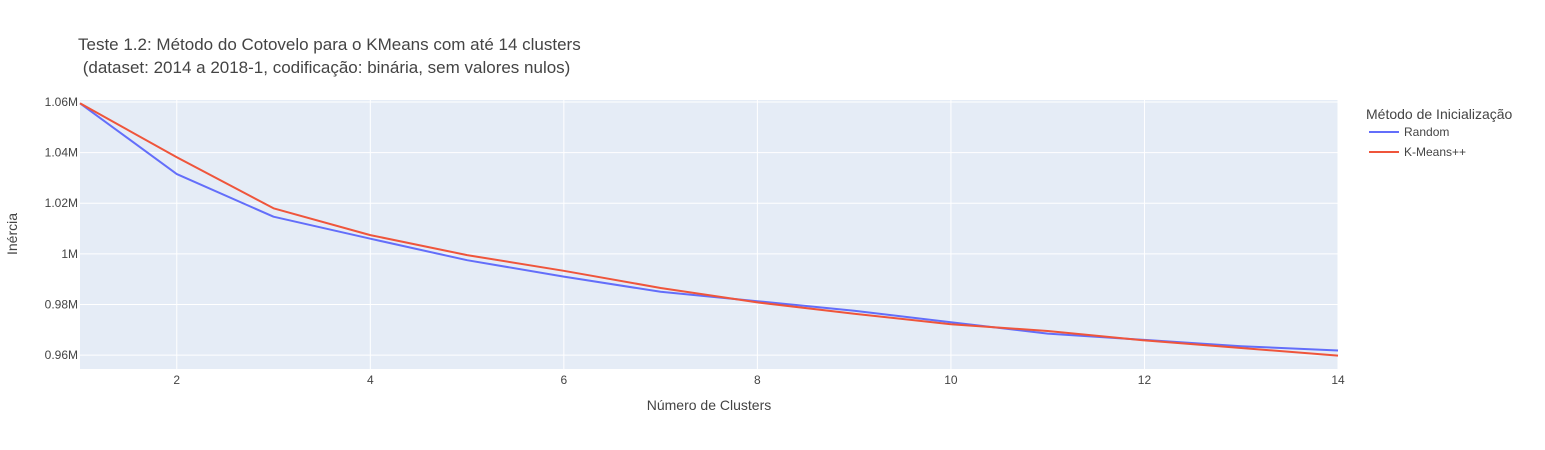  Describe the element at coordinates (1338, 380) in the screenshot. I see `x-tick-label: 14` at that location.